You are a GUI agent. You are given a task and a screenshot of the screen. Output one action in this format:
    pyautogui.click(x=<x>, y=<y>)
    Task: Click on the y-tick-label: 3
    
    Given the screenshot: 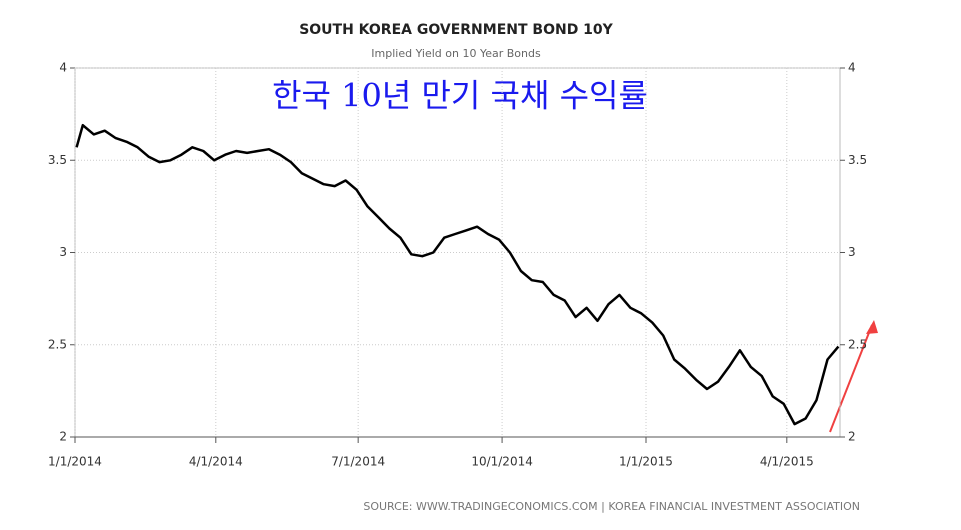 What is the action you would take?
    pyautogui.click(x=63, y=252)
    